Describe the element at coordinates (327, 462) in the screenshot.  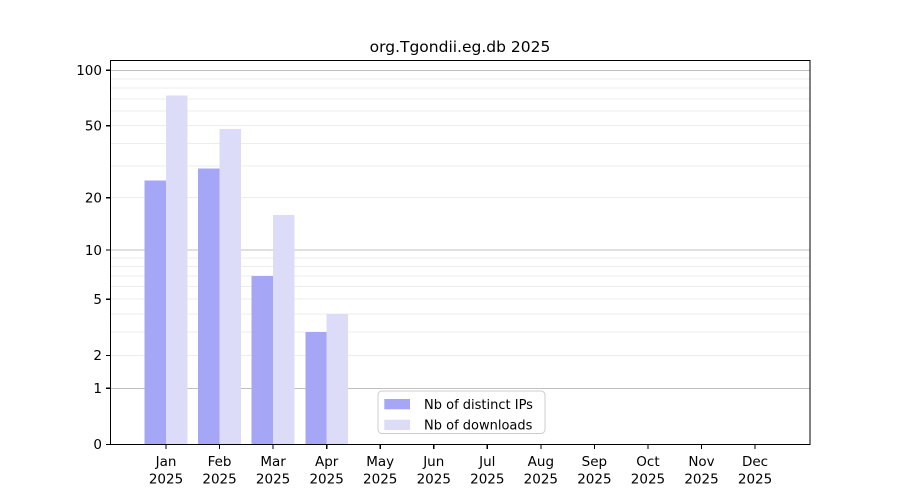
I see `x-tick-label-month-apr: Apr` at that location.